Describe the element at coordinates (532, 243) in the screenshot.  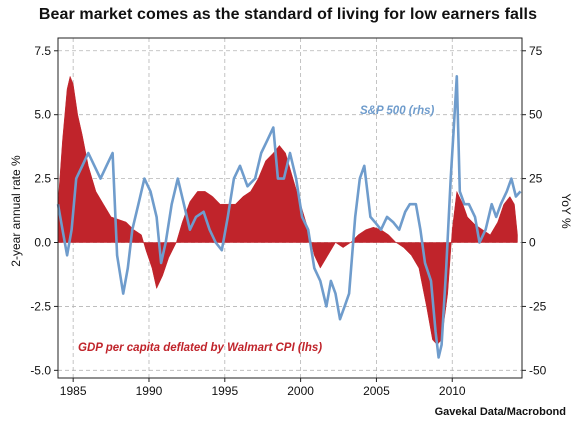
I see `right-tick-label: 0` at that location.